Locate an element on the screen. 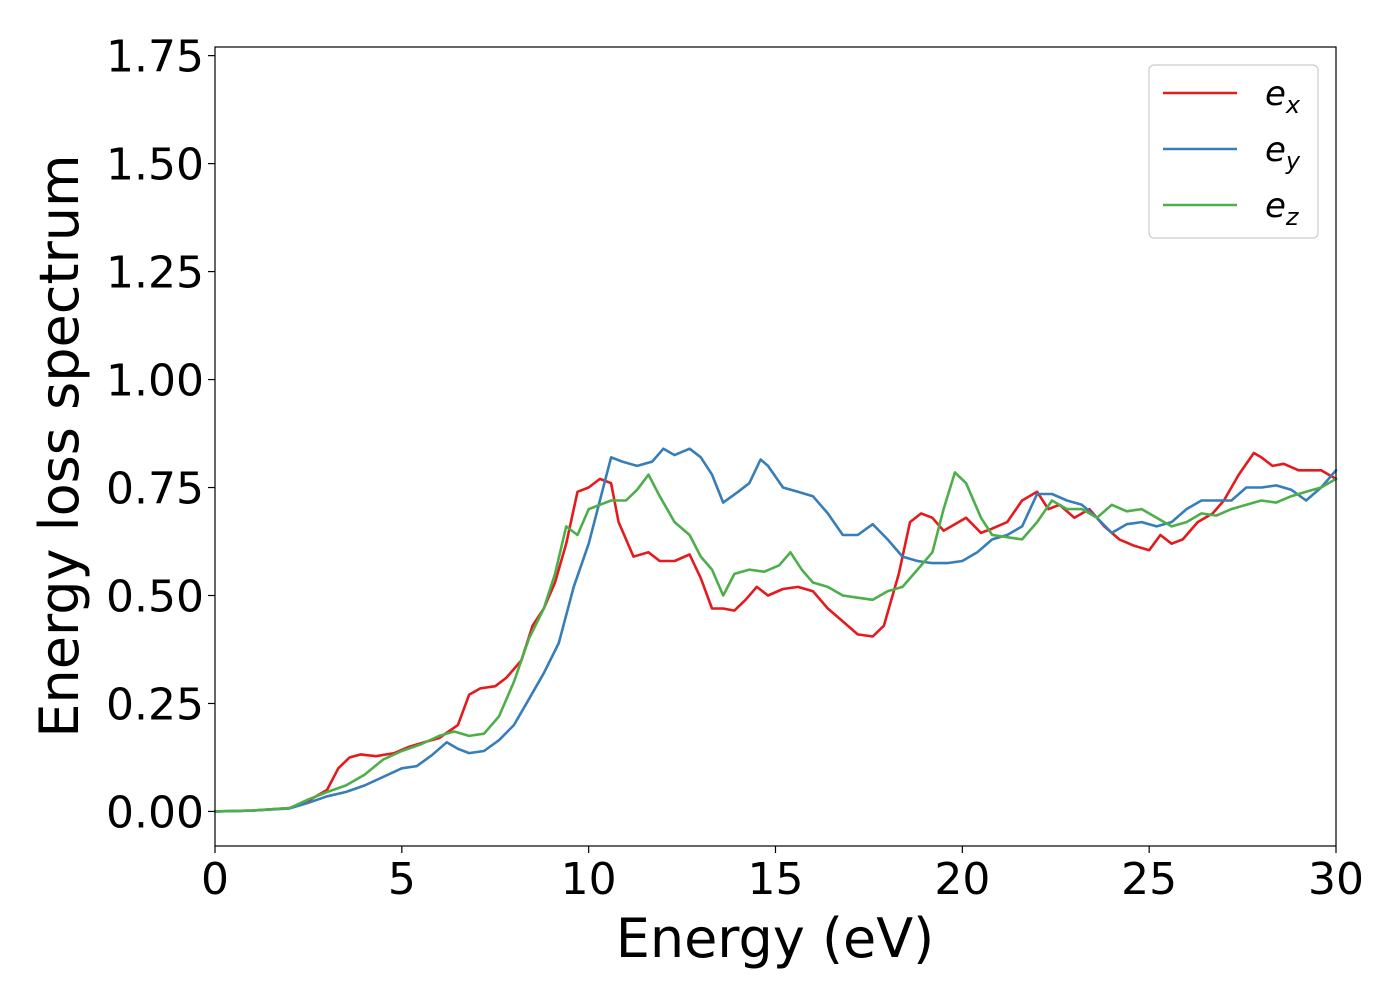 This screenshot has width=1400, height=1000. x-tick-label: 25 is located at coordinates (1149, 879).